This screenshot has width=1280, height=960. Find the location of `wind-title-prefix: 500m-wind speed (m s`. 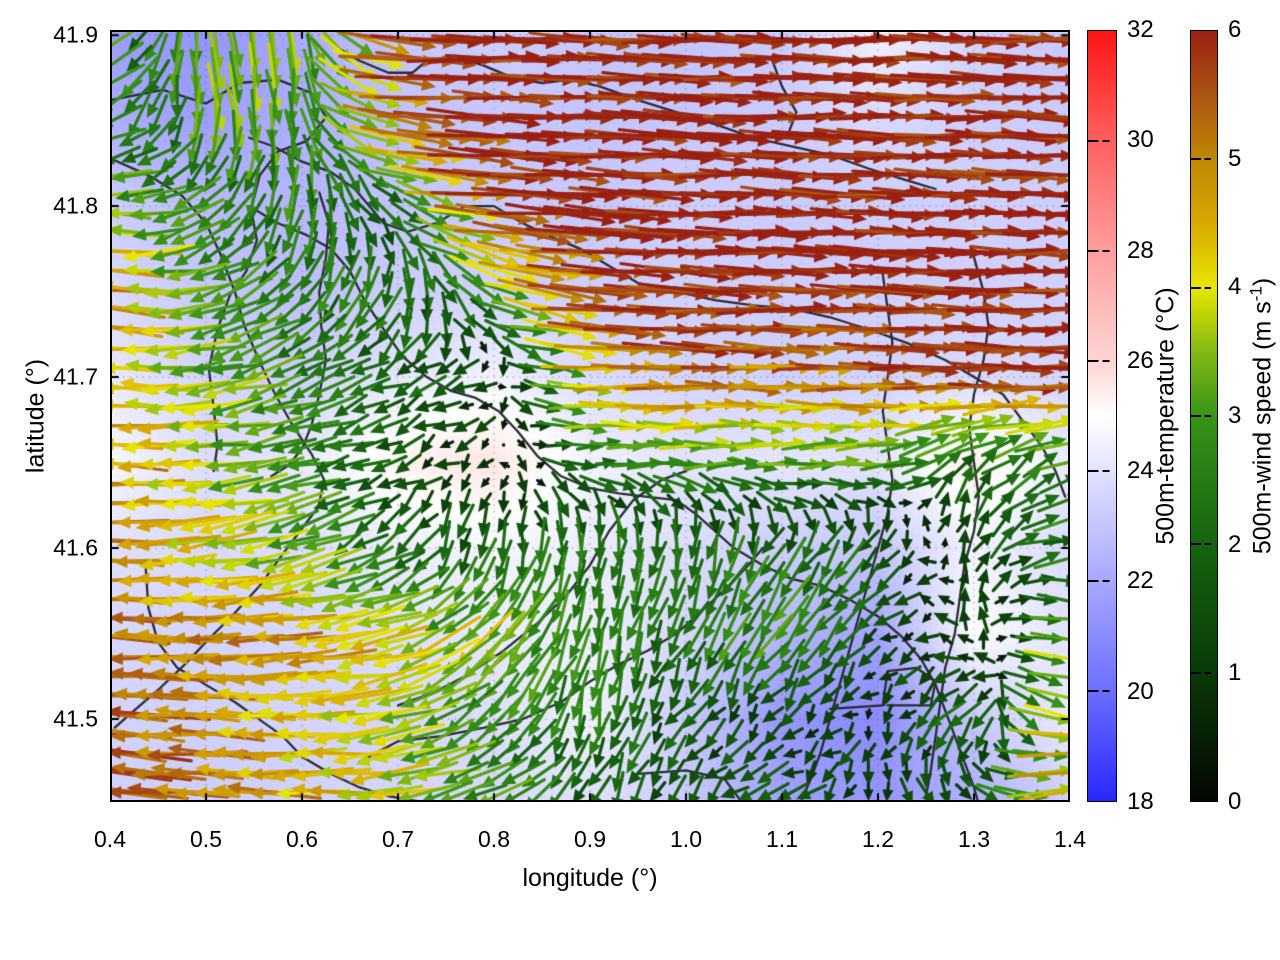

wind-title-prefix: 500m-wind speed (m s is located at coordinates (1262, 428).